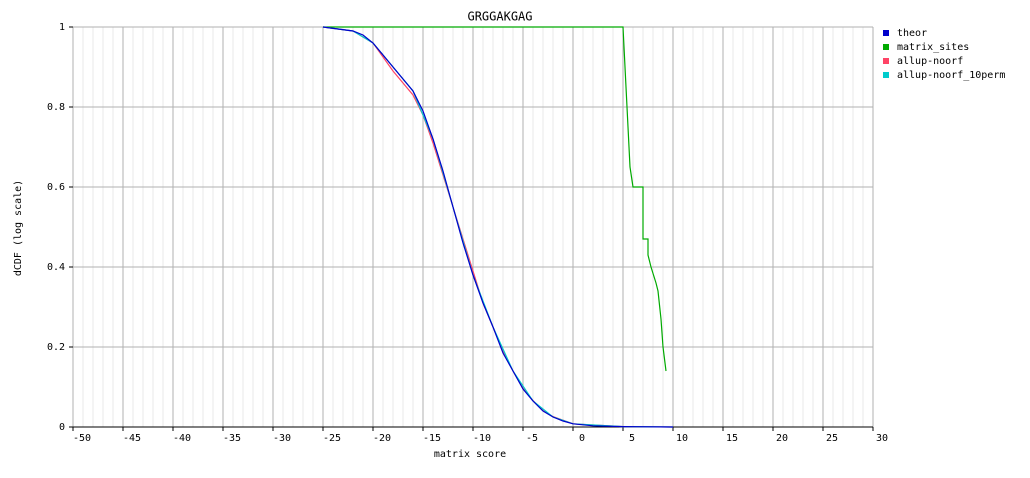  I want to click on x-tick-label: 20, so click(782, 438).